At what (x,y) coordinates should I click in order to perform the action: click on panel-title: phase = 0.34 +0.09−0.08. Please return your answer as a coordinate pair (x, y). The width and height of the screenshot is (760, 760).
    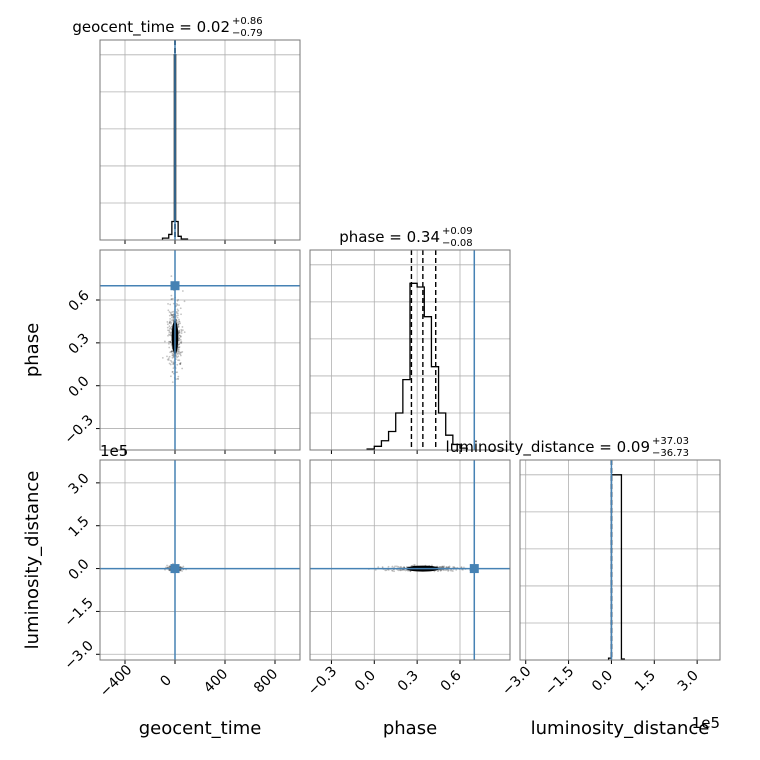
    Looking at the image, I should click on (405, 237).